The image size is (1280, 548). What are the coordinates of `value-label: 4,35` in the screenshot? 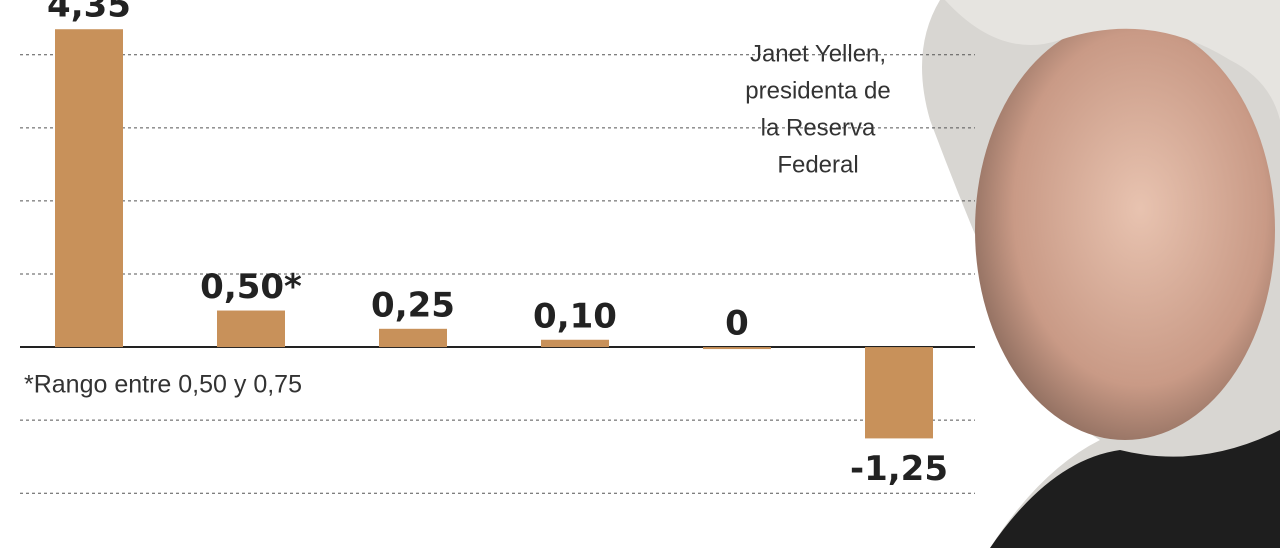 It's located at (89, 13).